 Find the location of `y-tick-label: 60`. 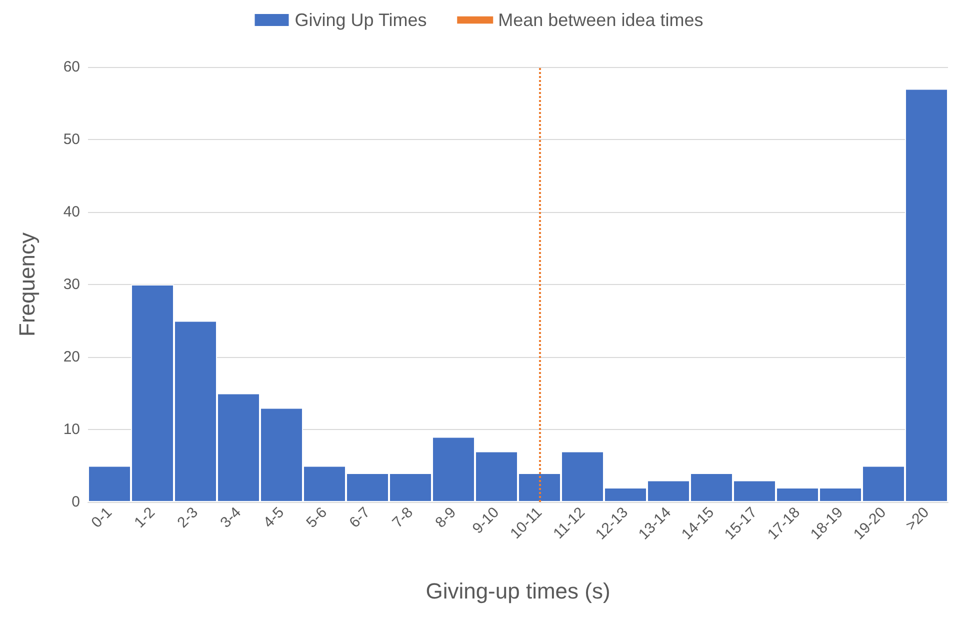

y-tick-label: 60 is located at coordinates (71, 67).